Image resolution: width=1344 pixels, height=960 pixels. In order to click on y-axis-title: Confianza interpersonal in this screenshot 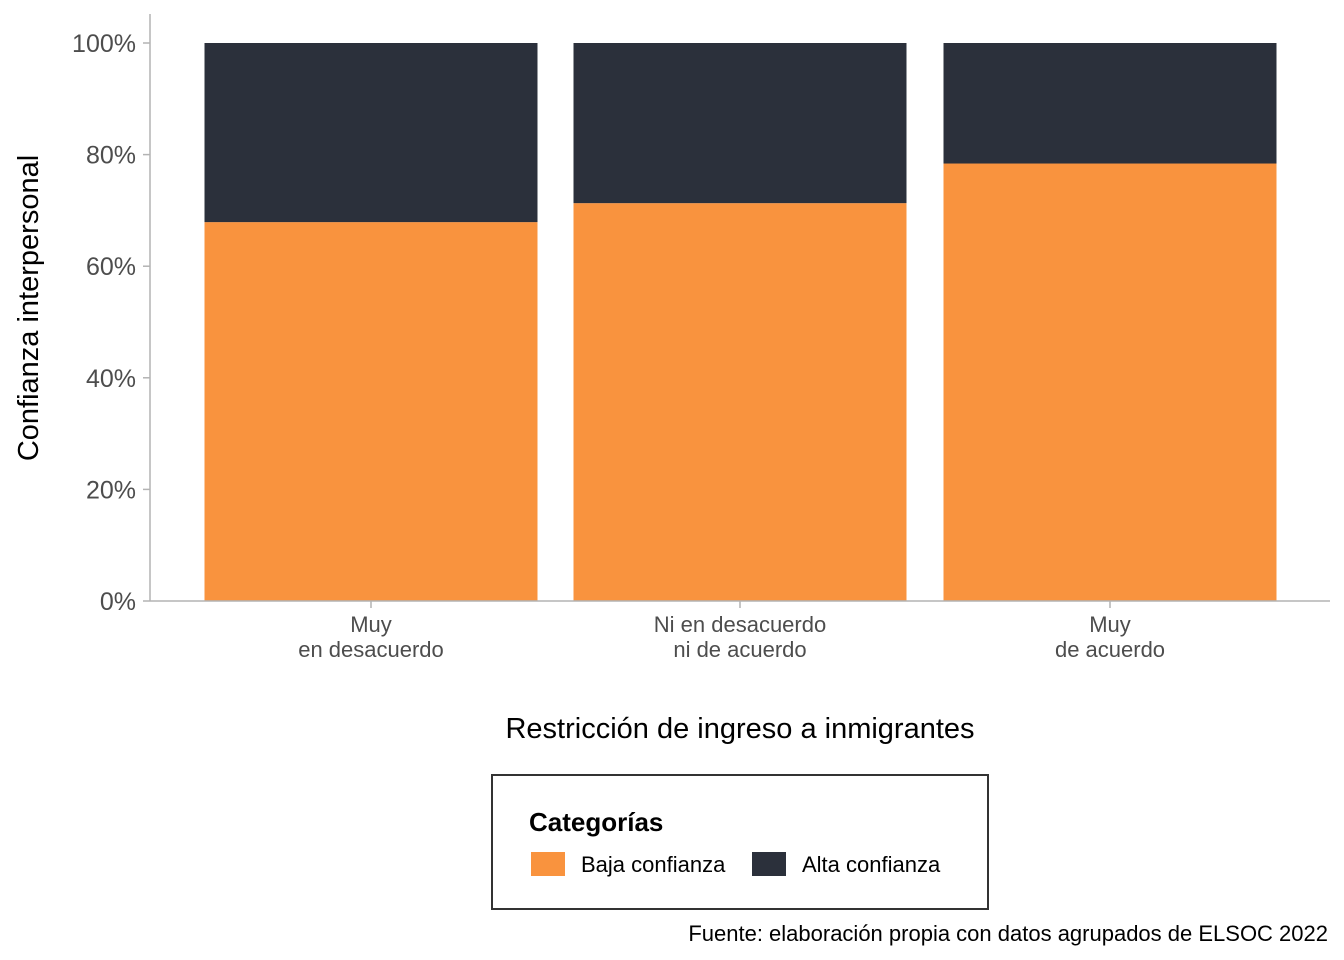, I will do `click(29, 308)`.